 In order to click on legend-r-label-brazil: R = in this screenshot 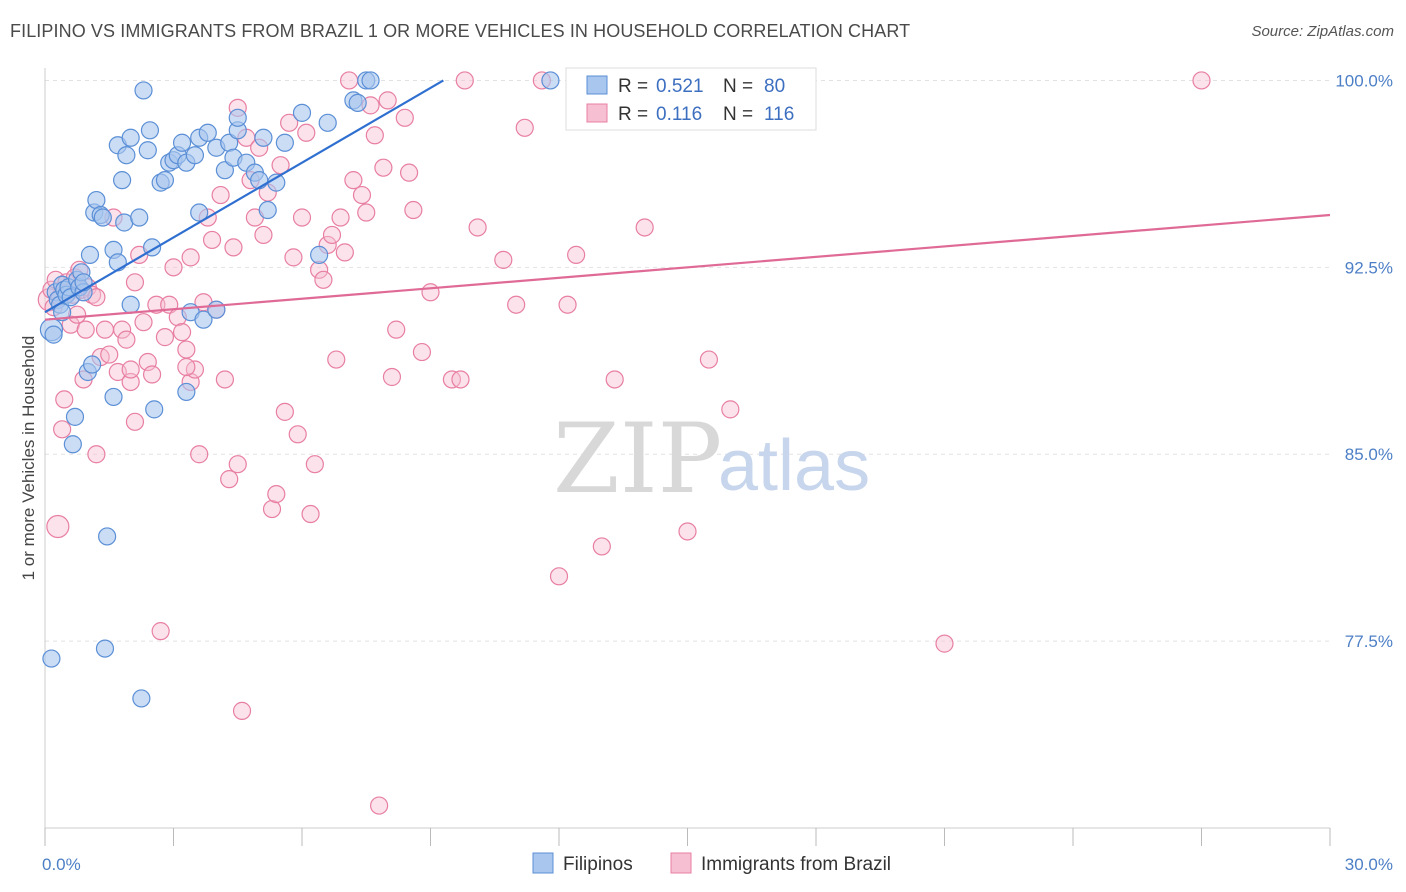, I will do `click(633, 114)`.